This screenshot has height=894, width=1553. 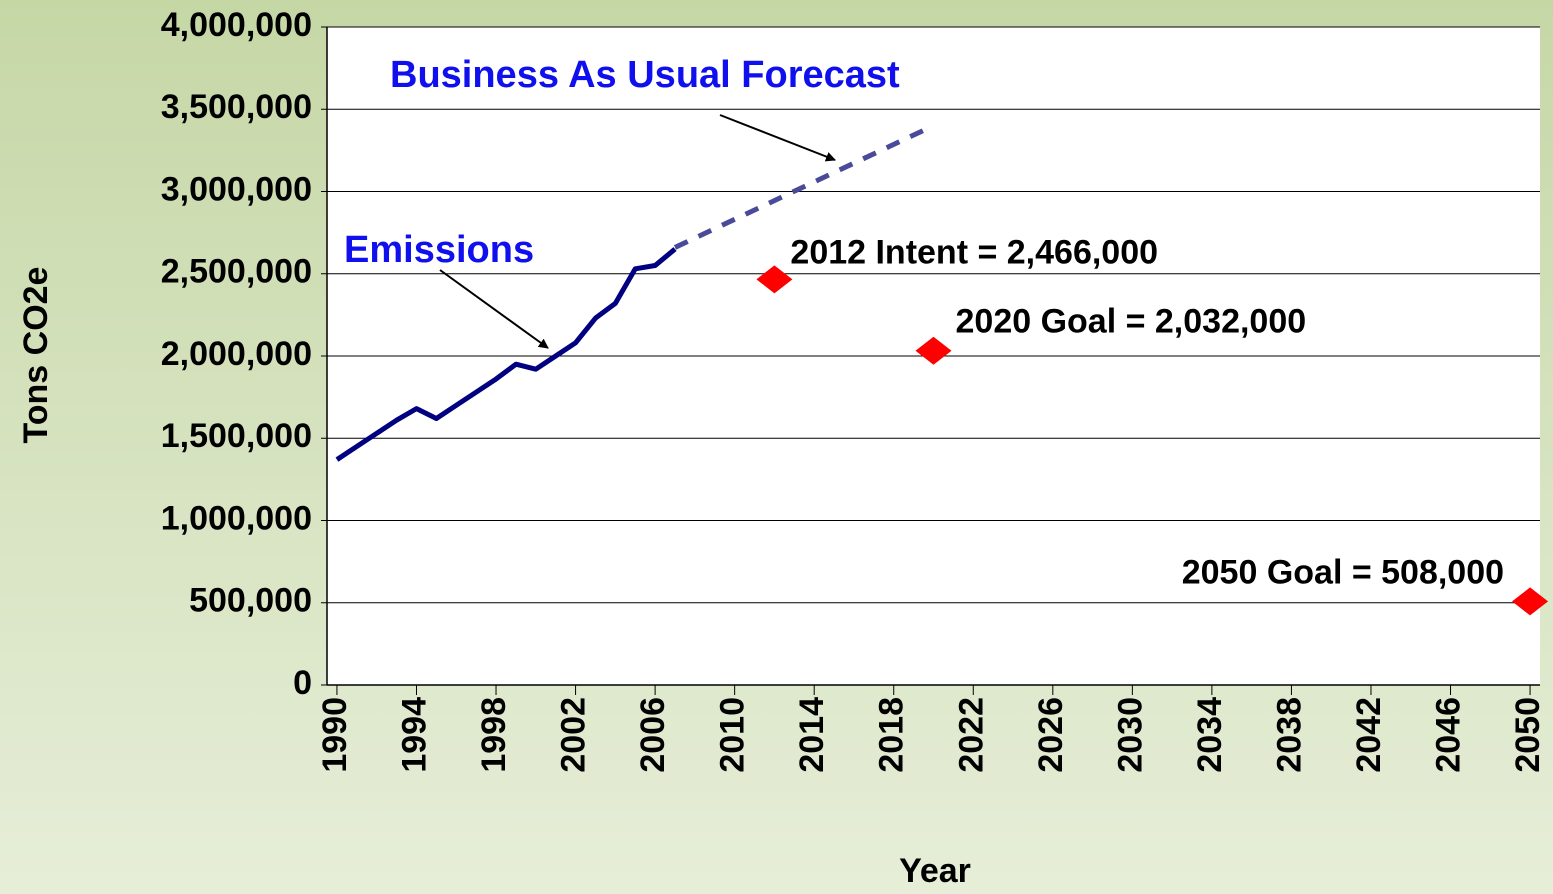 I want to click on y-axis-title: Tons CO2e, so click(x=36, y=355).